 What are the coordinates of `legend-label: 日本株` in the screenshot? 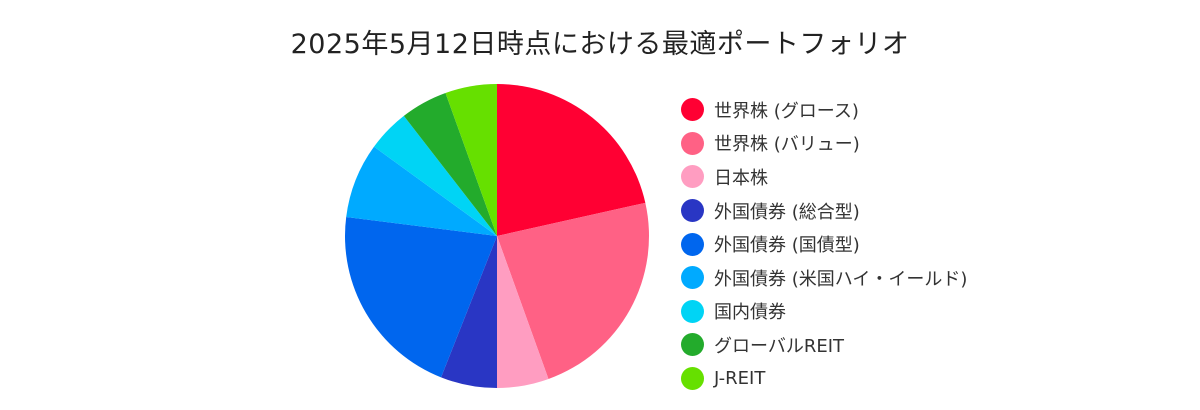 It's located at (741, 178).